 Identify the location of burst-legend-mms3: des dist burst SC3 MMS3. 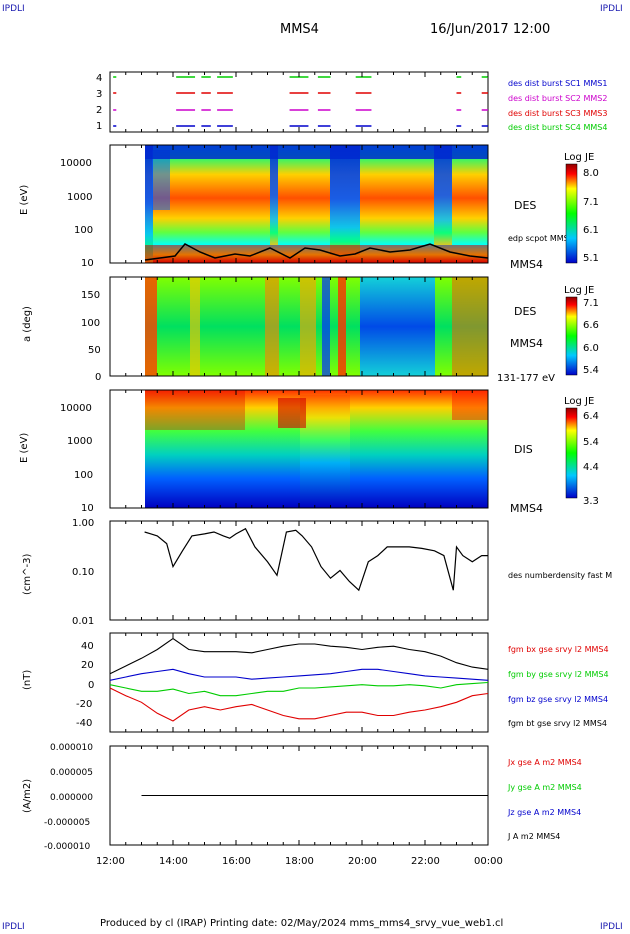
(557, 113).